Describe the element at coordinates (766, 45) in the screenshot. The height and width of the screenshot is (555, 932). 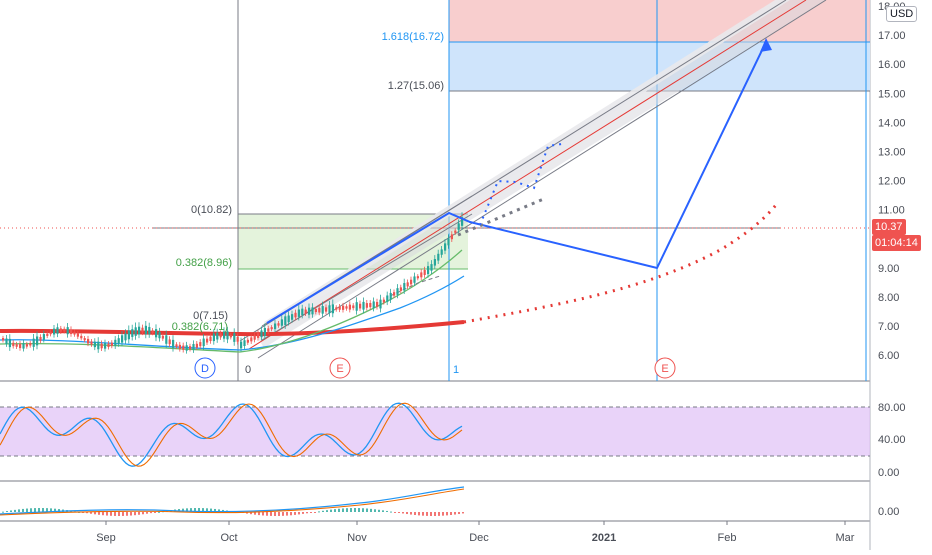
I see `projection-arrowhead` at that location.